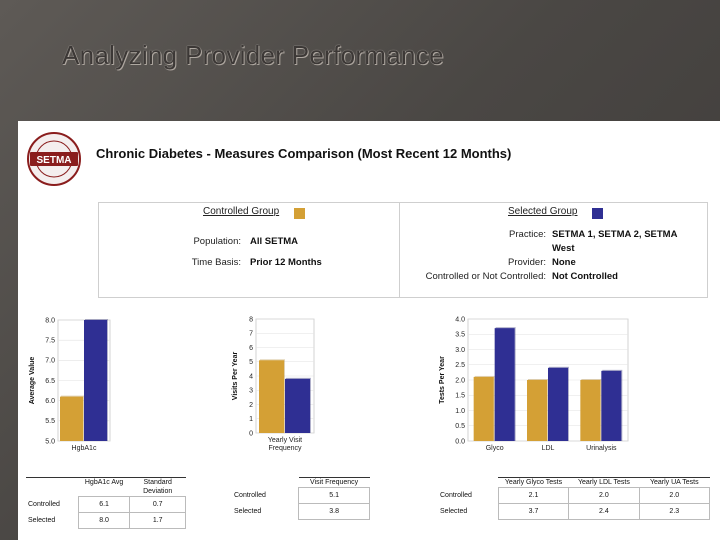 The image size is (720, 540). I want to click on y-tick-label: 1.5, so click(460, 396).